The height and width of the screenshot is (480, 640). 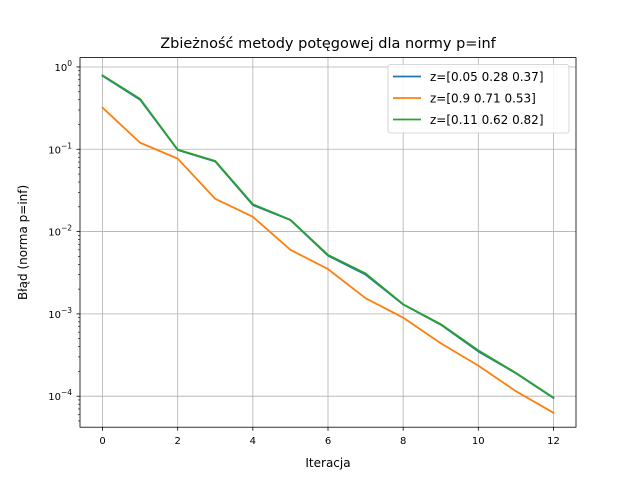 What do you see at coordinates (23, 242) in the screenshot?
I see `y-axis-label: Błąd (norma p=inf)` at bounding box center [23, 242].